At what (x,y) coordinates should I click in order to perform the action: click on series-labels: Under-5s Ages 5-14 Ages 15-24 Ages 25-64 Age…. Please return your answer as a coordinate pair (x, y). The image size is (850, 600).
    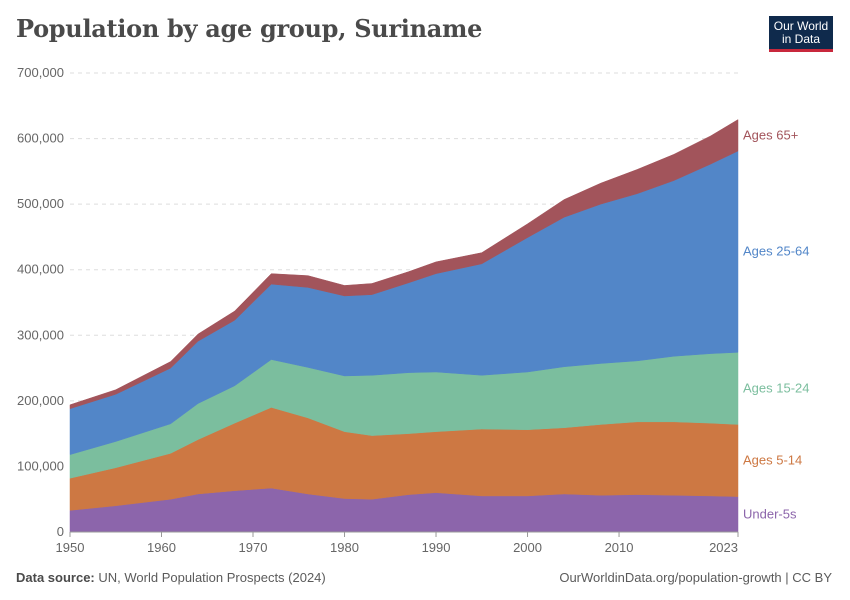
    Looking at the image, I should click on (776, 325).